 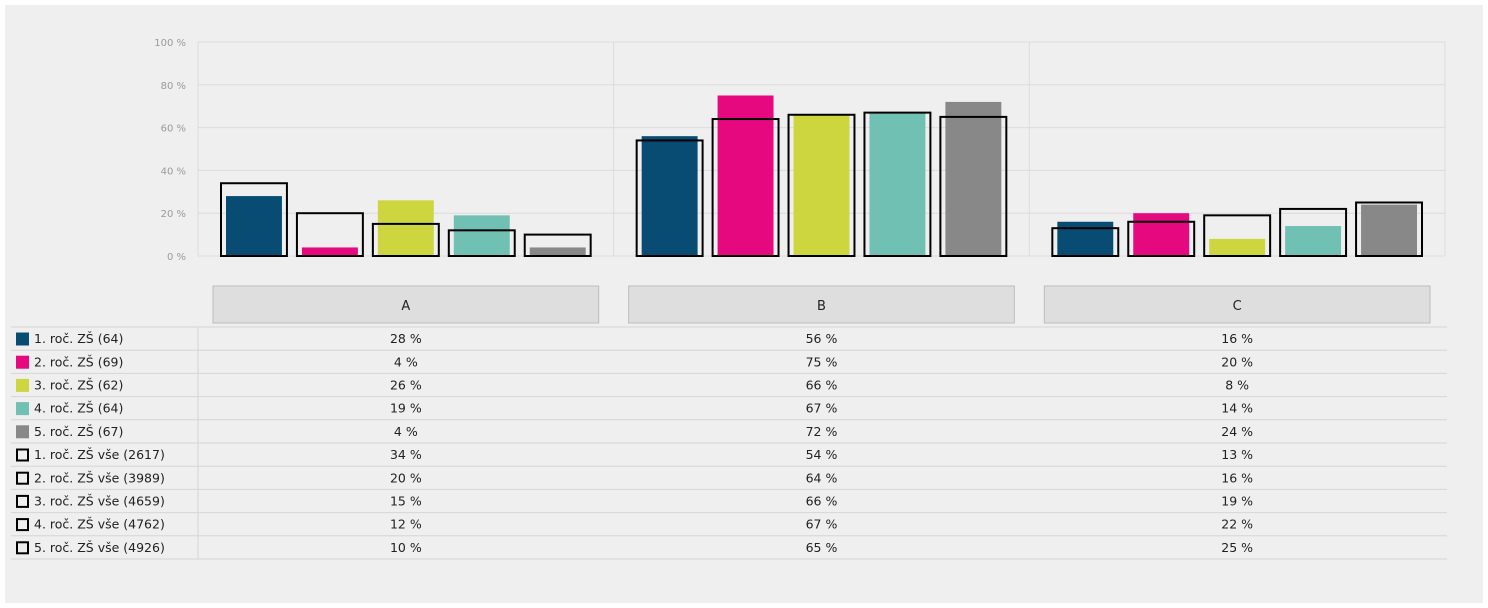 What do you see at coordinates (406, 477) in the screenshot?
I see `data-label-A-series-6: 20 %` at bounding box center [406, 477].